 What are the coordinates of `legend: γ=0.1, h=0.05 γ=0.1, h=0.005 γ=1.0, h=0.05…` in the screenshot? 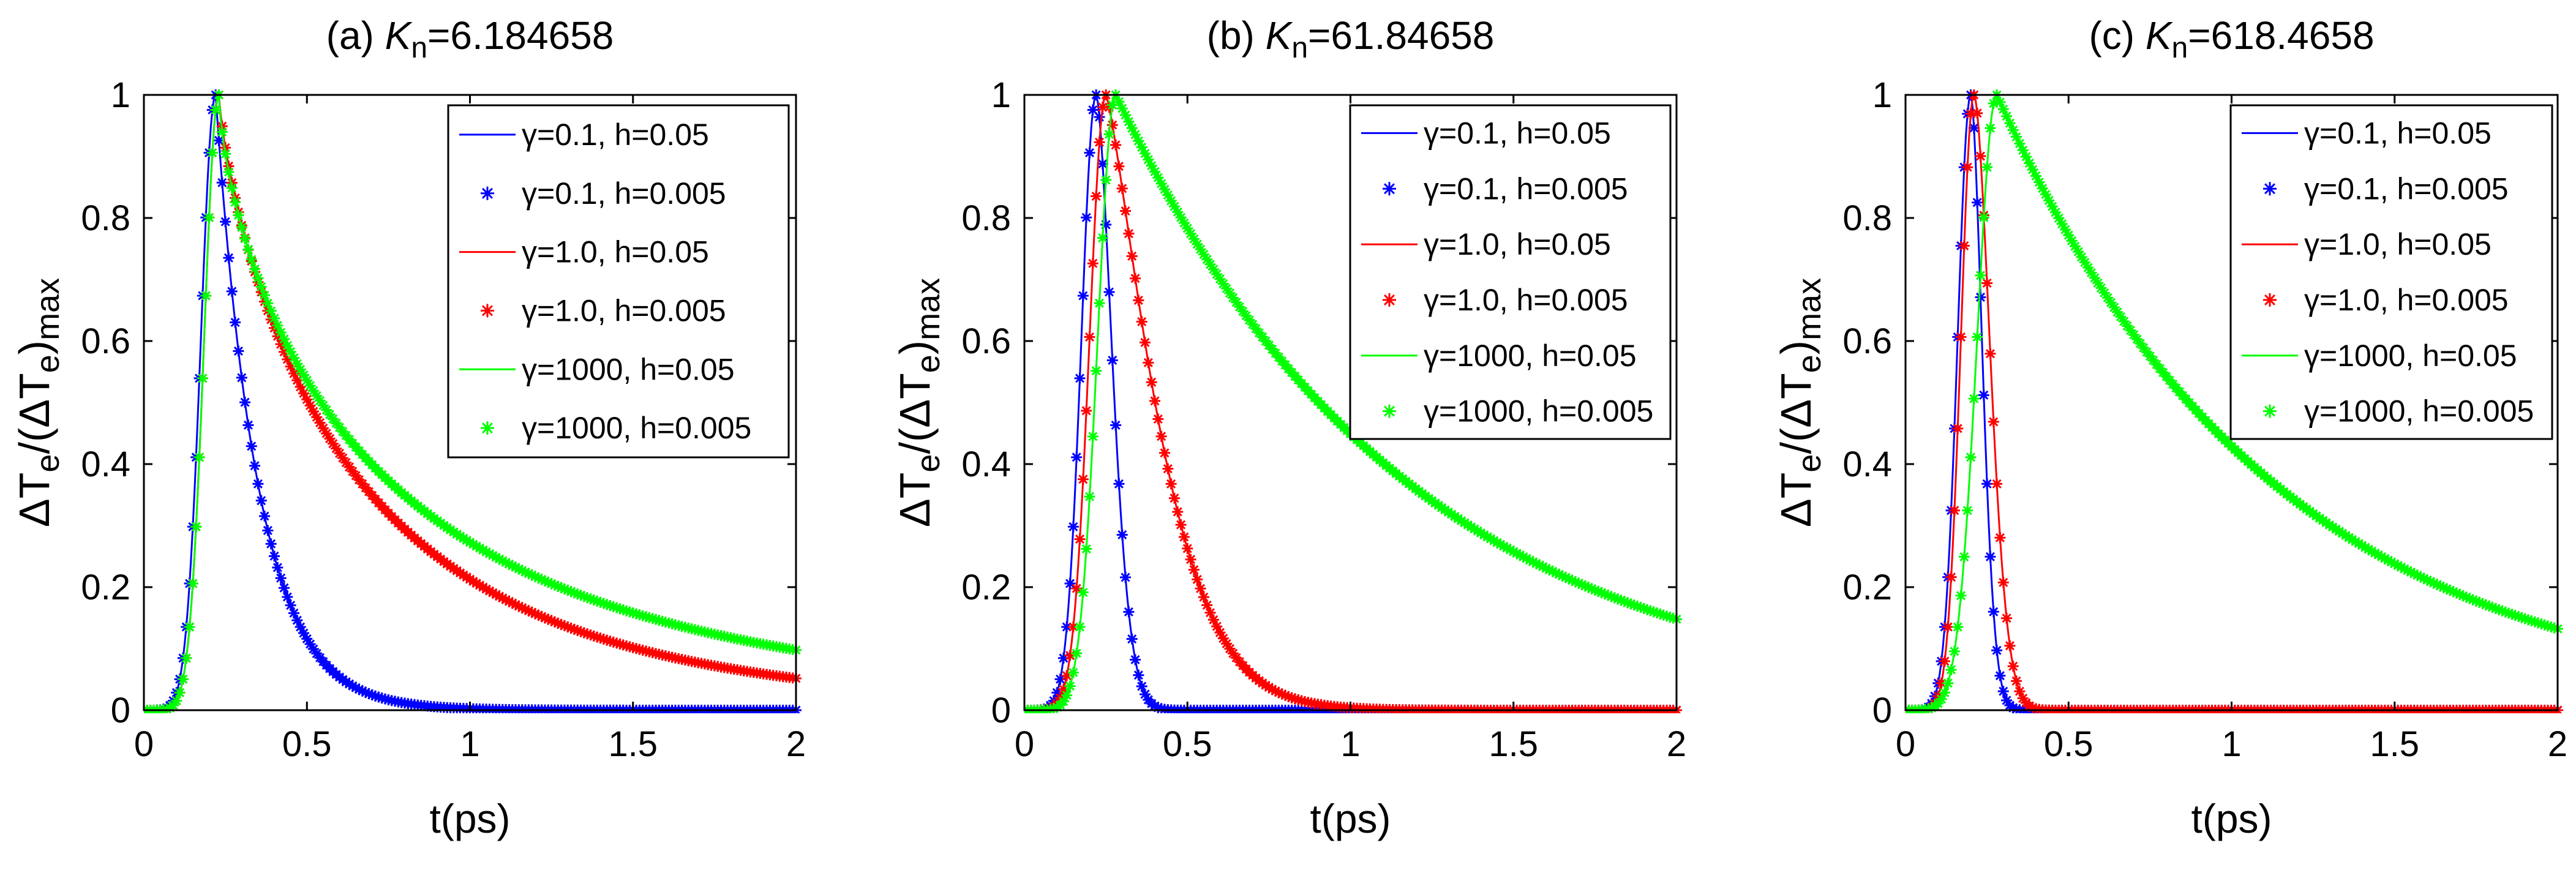 It's located at (1510, 272).